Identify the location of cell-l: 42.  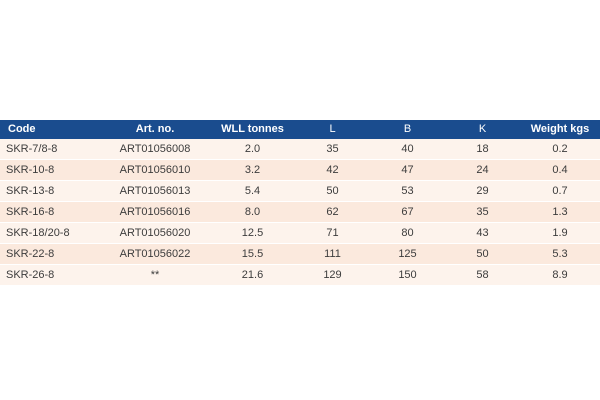
(332, 170).